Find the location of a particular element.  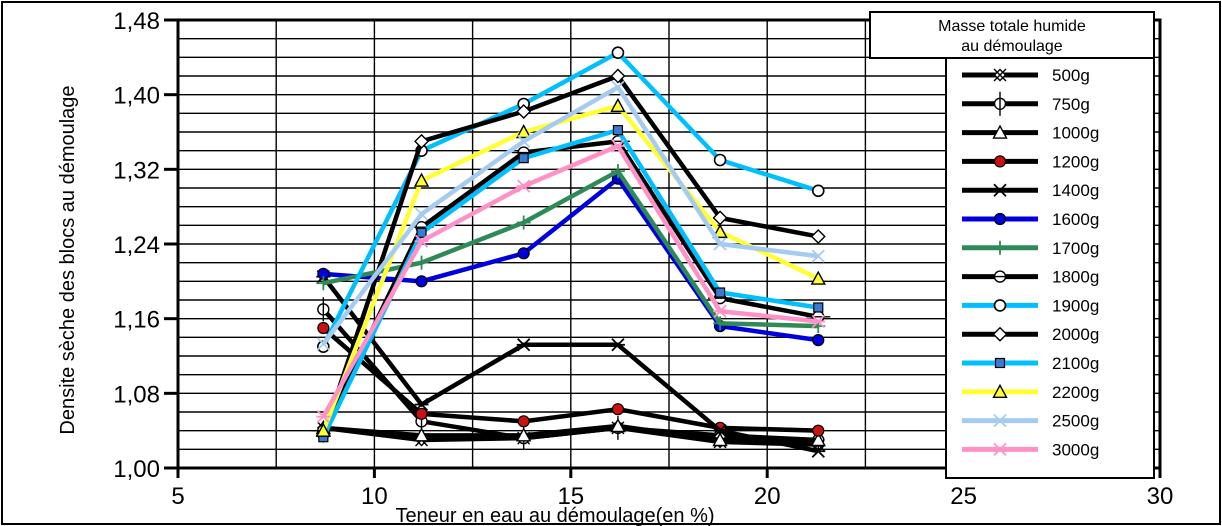

y-tick-label: 1,40 is located at coordinates (136, 96).